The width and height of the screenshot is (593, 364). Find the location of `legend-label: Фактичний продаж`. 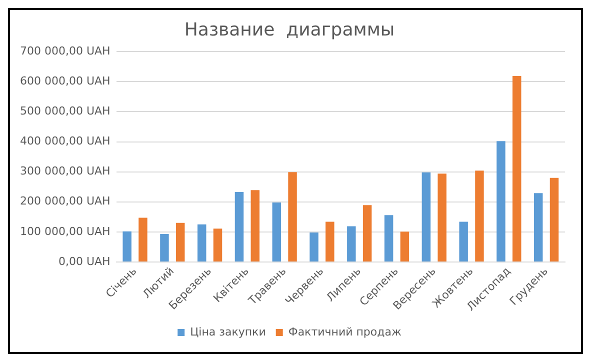

legend-label: Фактичний продаж is located at coordinates (345, 331).